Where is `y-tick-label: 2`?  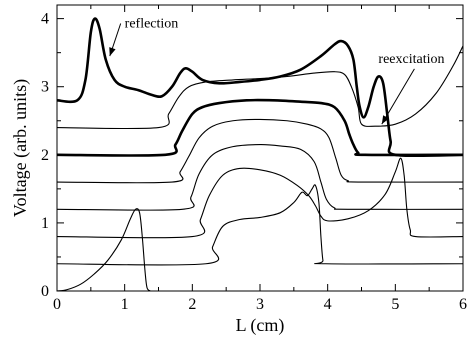 y-tick-label: 2 is located at coordinates (45, 155).